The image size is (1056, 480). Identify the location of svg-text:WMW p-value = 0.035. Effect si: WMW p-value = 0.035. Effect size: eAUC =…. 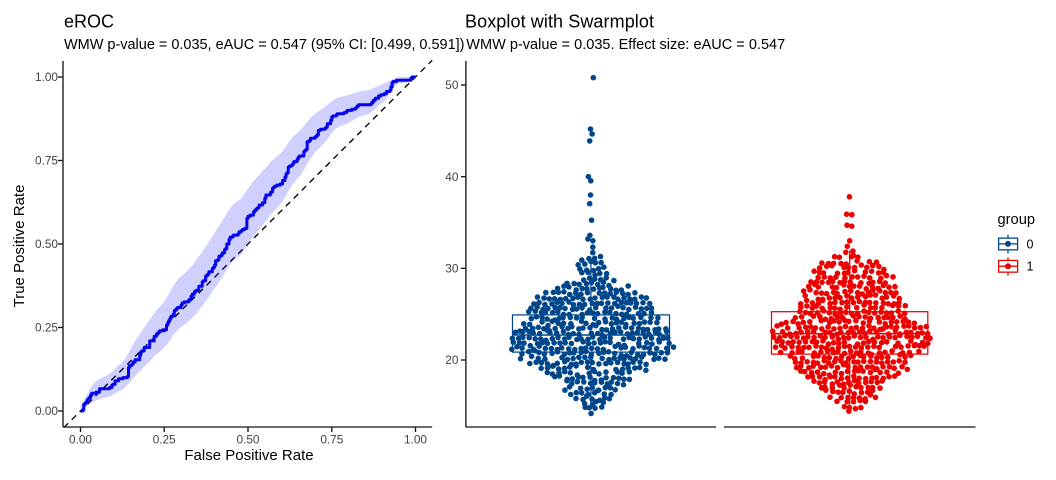
(625, 45).